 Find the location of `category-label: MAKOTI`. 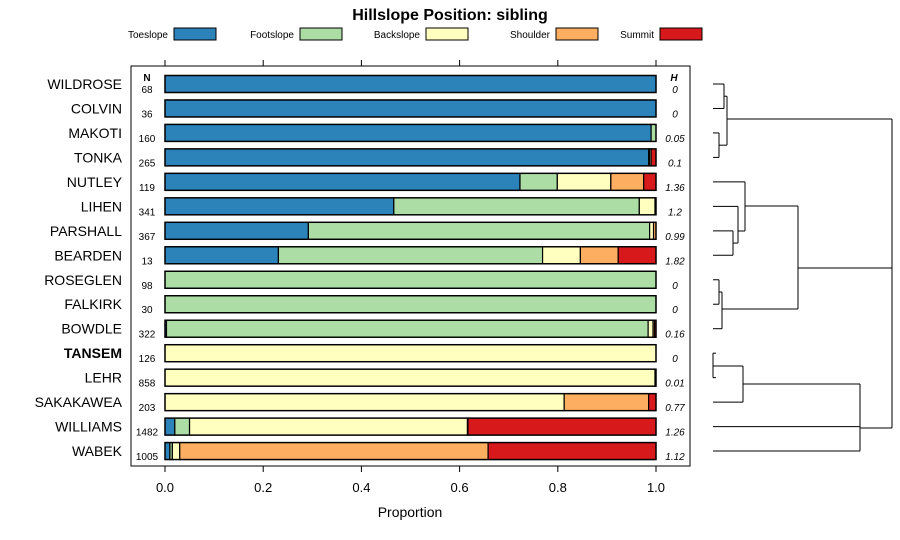

category-label: MAKOTI is located at coordinates (95, 133).